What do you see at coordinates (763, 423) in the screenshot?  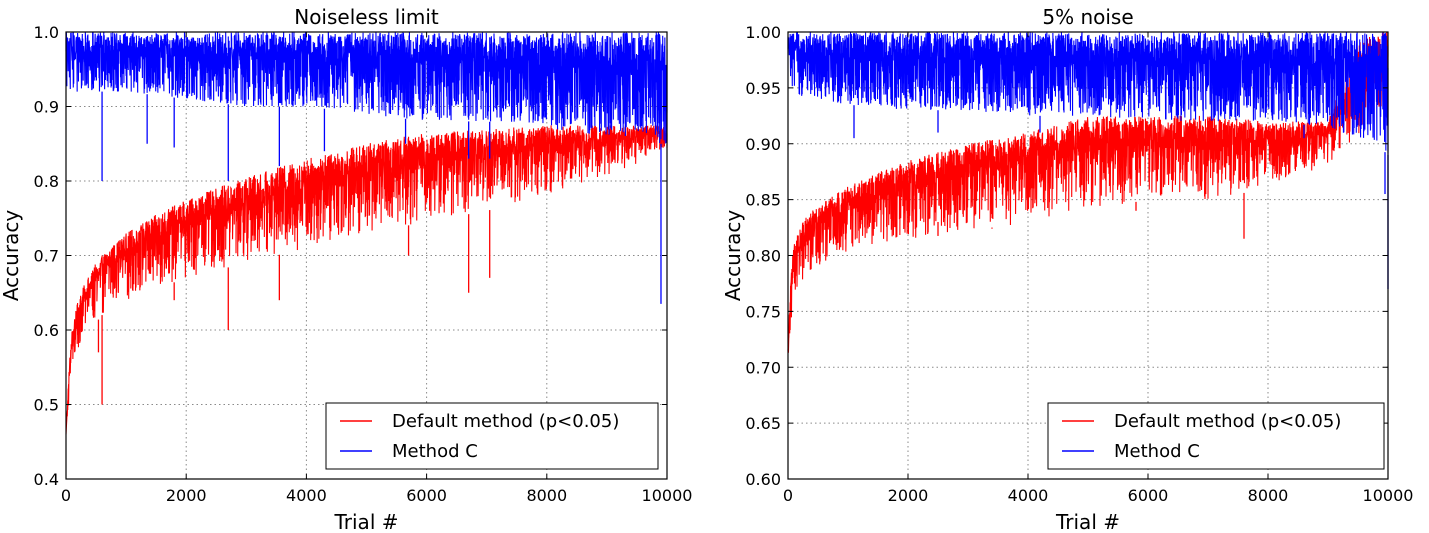 I see `y-tick-label: 0.65` at bounding box center [763, 423].